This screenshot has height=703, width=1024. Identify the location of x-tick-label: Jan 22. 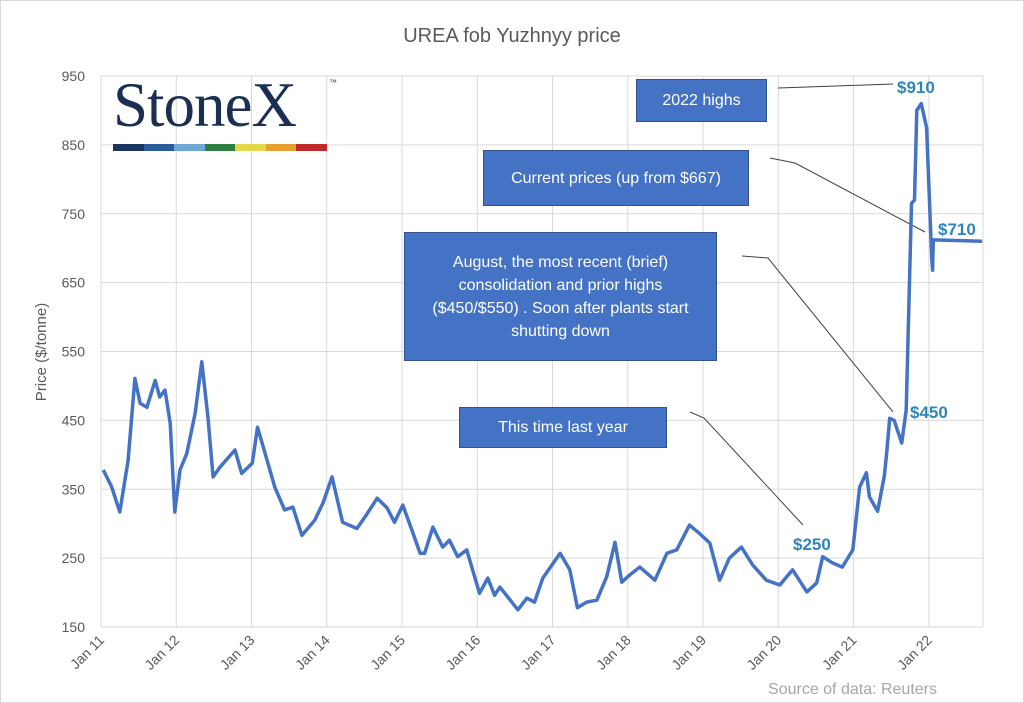
(914, 652).